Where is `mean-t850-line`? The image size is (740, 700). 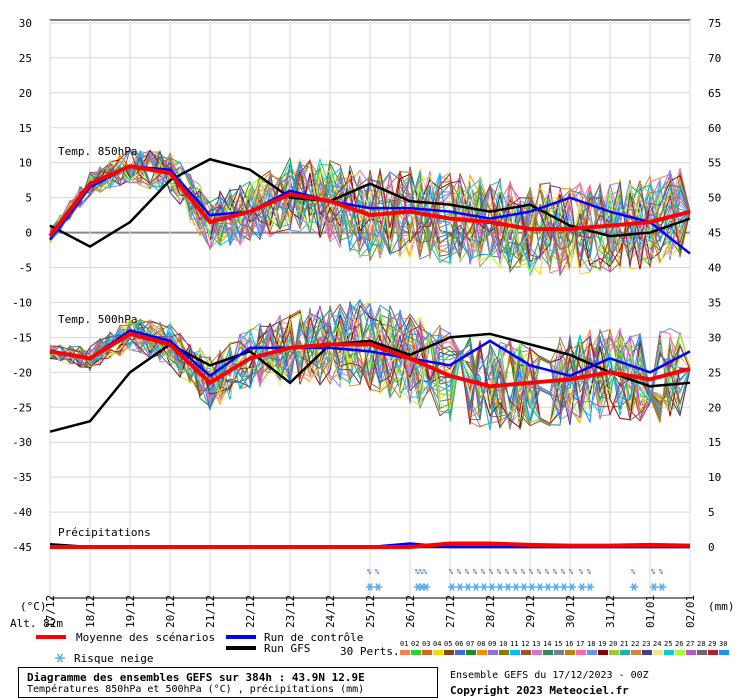 mean-t850-line is located at coordinates (369, 201).